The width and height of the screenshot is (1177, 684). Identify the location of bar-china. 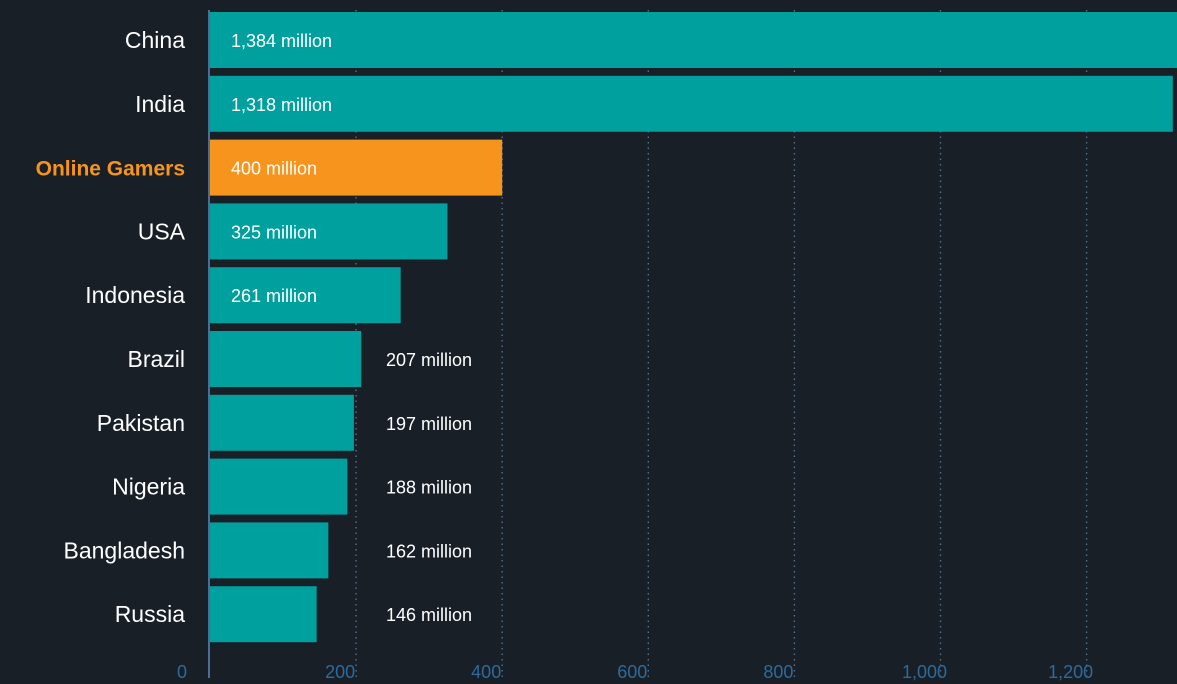
(693, 40).